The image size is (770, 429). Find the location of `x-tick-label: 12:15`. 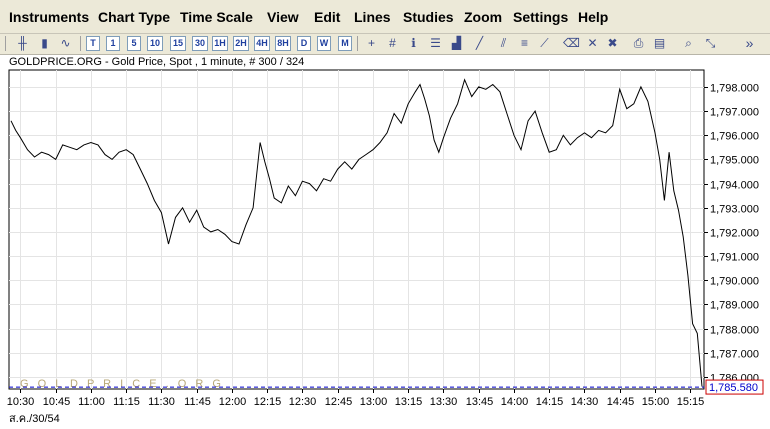

x-tick-label: 12:15 is located at coordinates (268, 402).